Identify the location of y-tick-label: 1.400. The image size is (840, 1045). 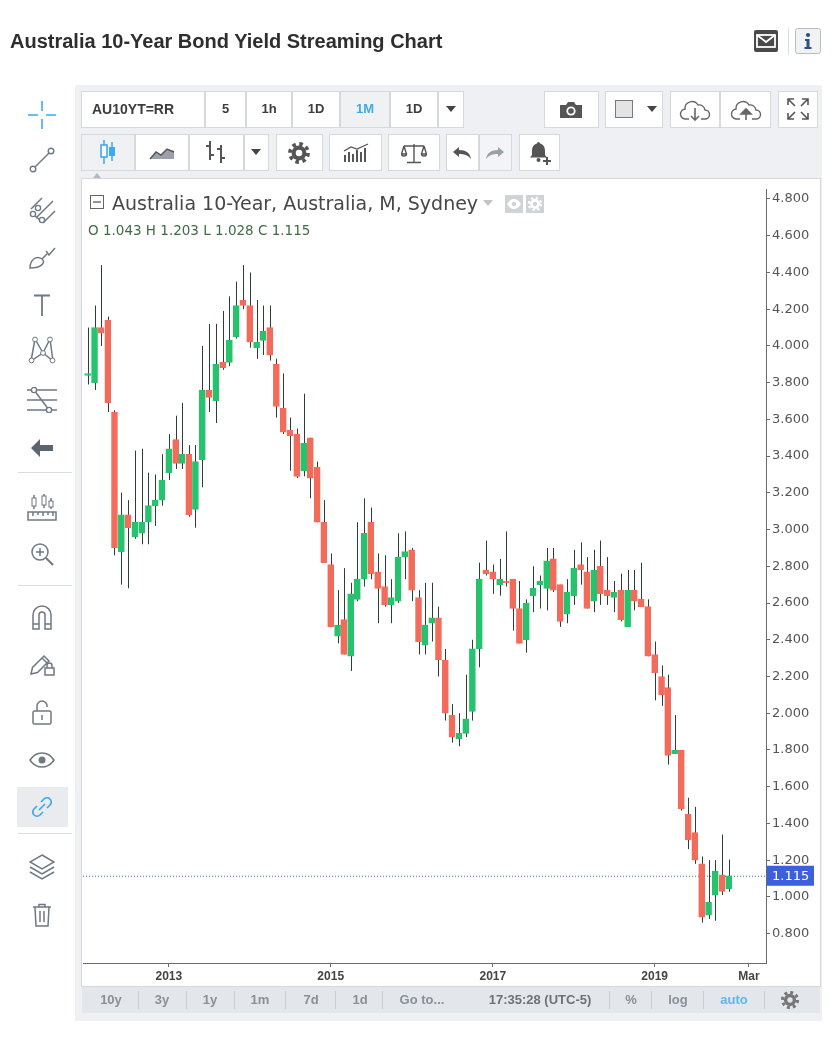
(791, 822).